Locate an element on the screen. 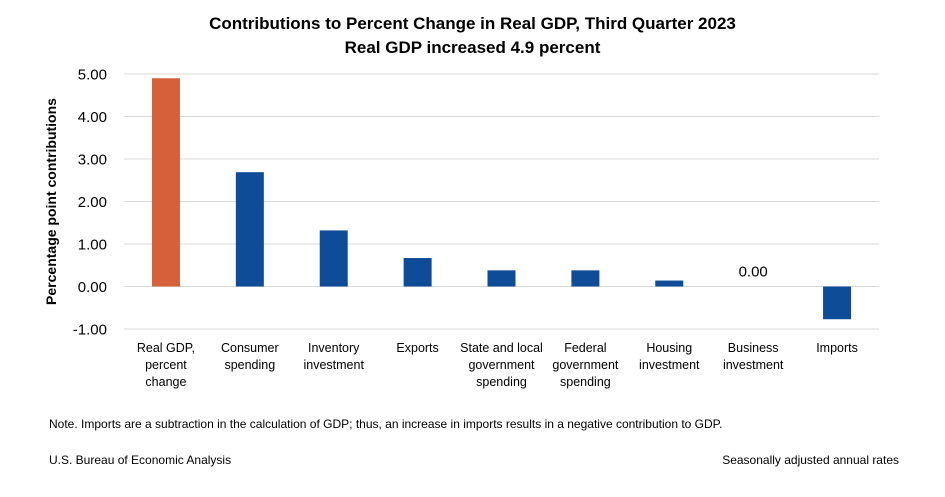 The height and width of the screenshot is (497, 945). rates-label: Seasonally adjusted annual rates is located at coordinates (810, 460).